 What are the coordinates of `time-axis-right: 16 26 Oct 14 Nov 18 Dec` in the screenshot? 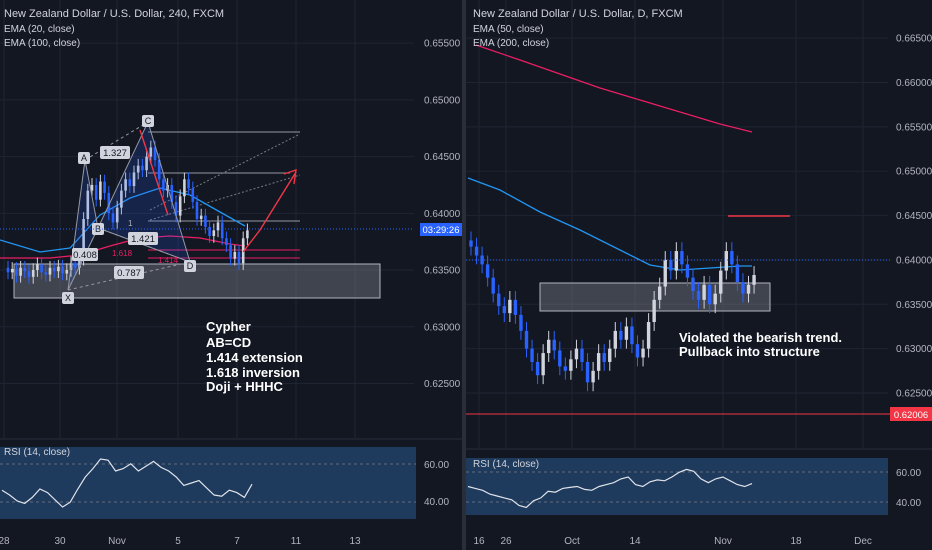 It's located at (672, 541).